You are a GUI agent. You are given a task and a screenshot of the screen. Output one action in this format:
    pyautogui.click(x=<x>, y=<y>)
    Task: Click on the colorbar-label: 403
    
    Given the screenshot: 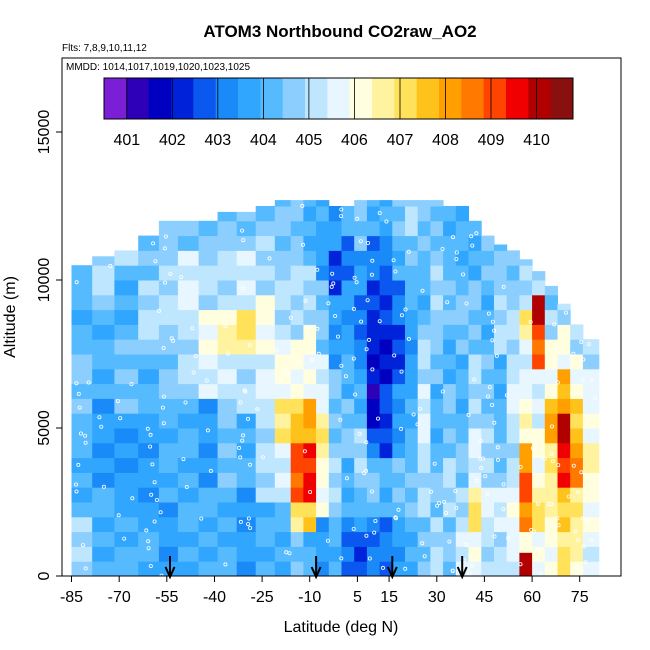 What is the action you would take?
    pyautogui.click(x=217, y=140)
    